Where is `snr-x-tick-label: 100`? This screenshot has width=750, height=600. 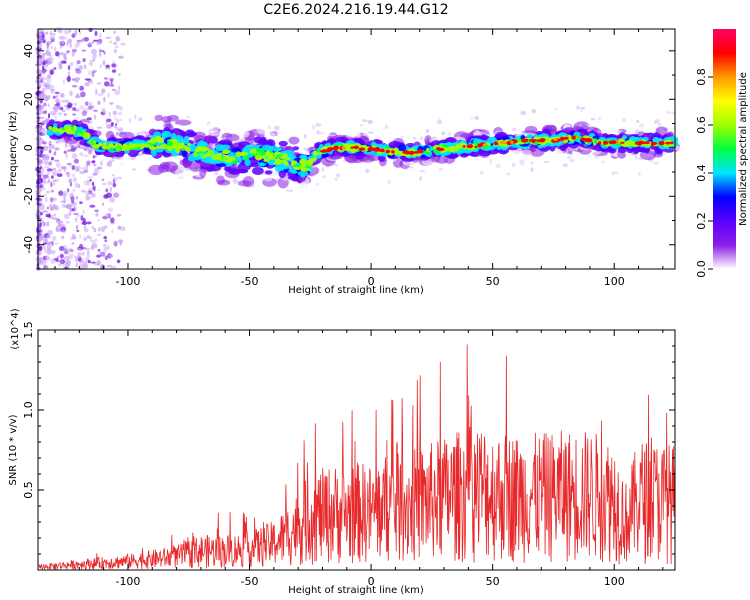
snr-x-tick-label: 100 is located at coordinates (614, 581).